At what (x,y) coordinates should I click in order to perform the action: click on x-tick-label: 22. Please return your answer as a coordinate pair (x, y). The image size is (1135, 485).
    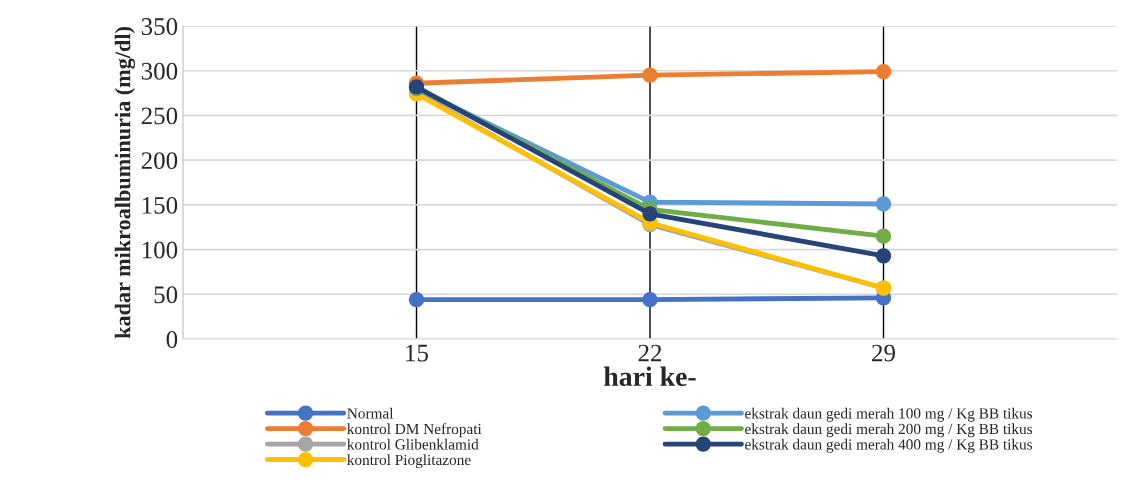
    Looking at the image, I should click on (650, 353).